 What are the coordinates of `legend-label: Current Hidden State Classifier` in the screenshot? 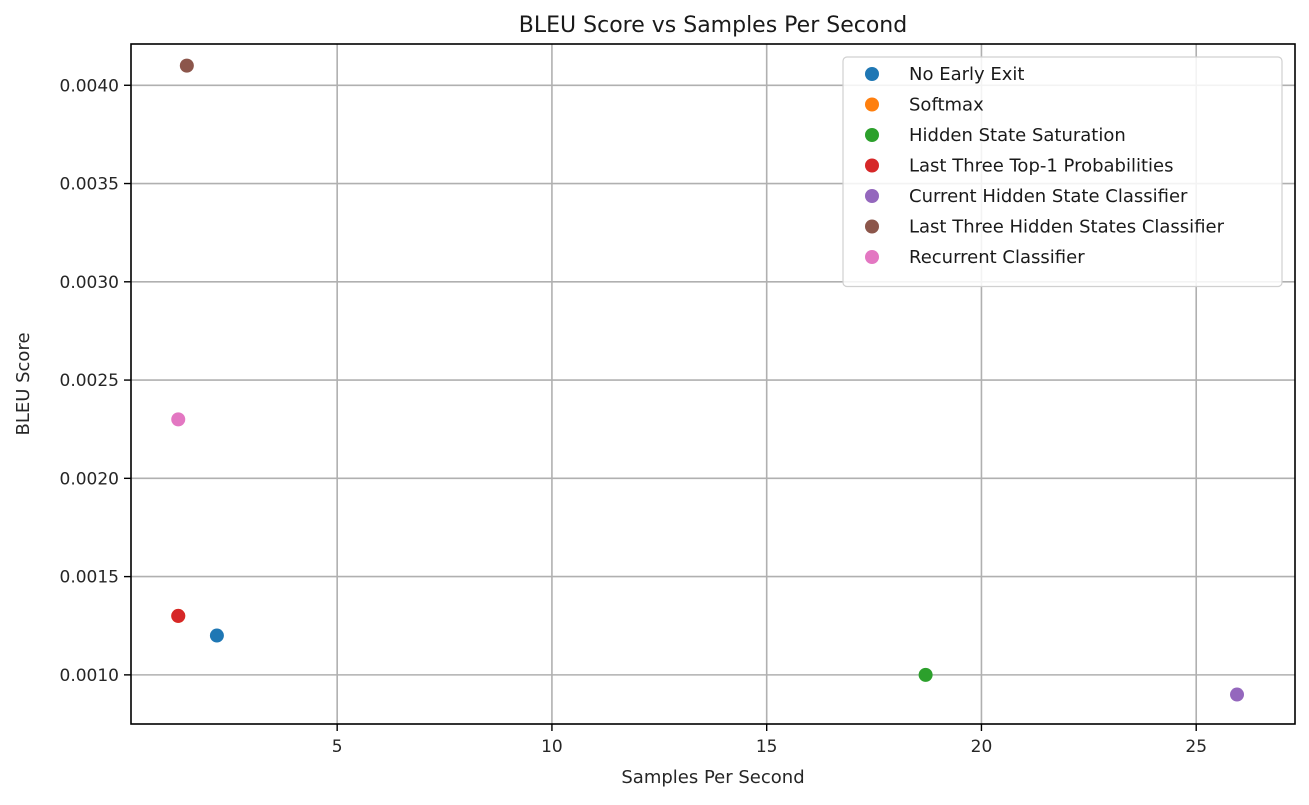 It's located at (1048, 196).